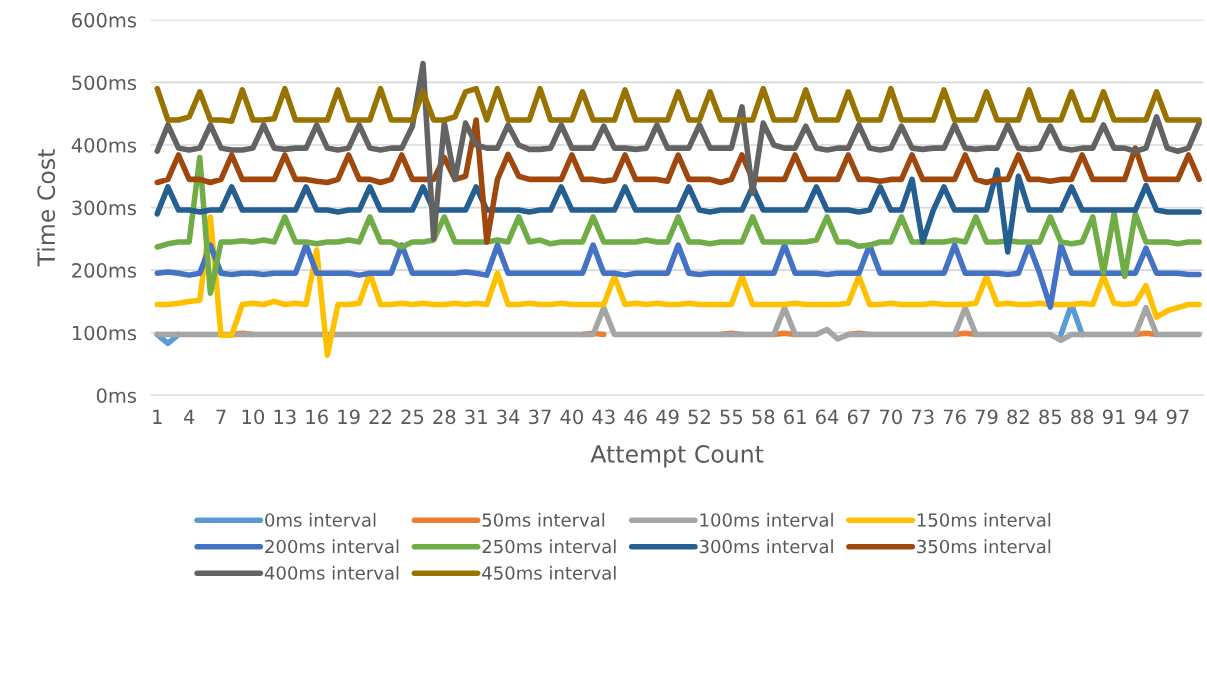 The image size is (1207, 685). What do you see at coordinates (380, 416) in the screenshot?
I see `x-tick-label: 22` at bounding box center [380, 416].